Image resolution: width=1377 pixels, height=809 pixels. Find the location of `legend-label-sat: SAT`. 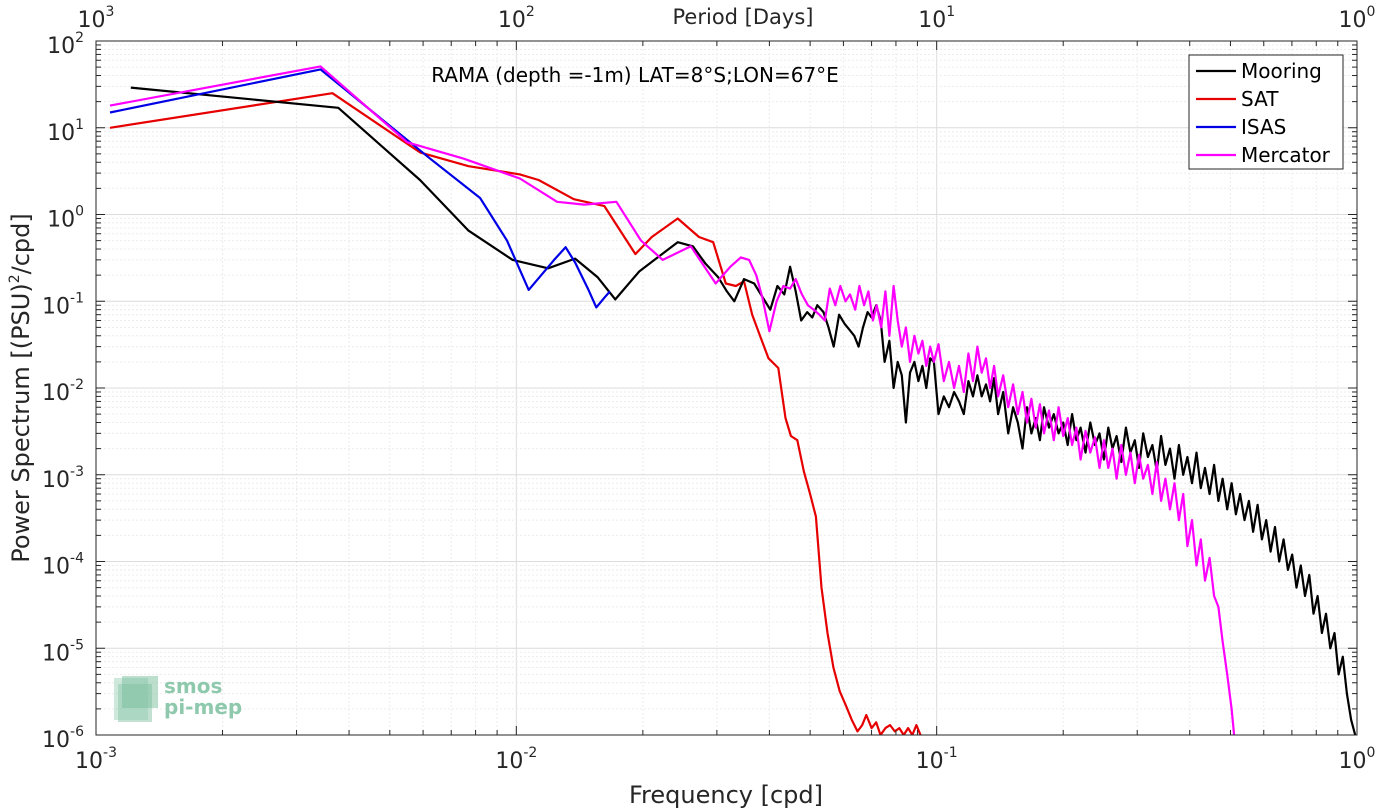

legend-label-sat: SAT is located at coordinates (1260, 99).